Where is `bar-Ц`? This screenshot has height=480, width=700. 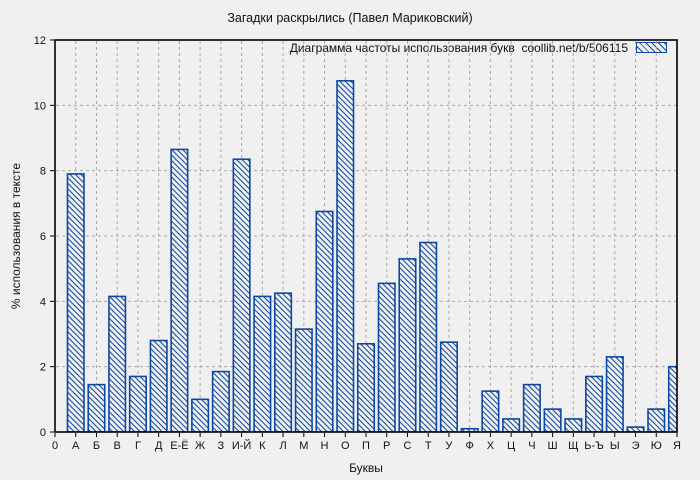 bar-Ц is located at coordinates (511, 425).